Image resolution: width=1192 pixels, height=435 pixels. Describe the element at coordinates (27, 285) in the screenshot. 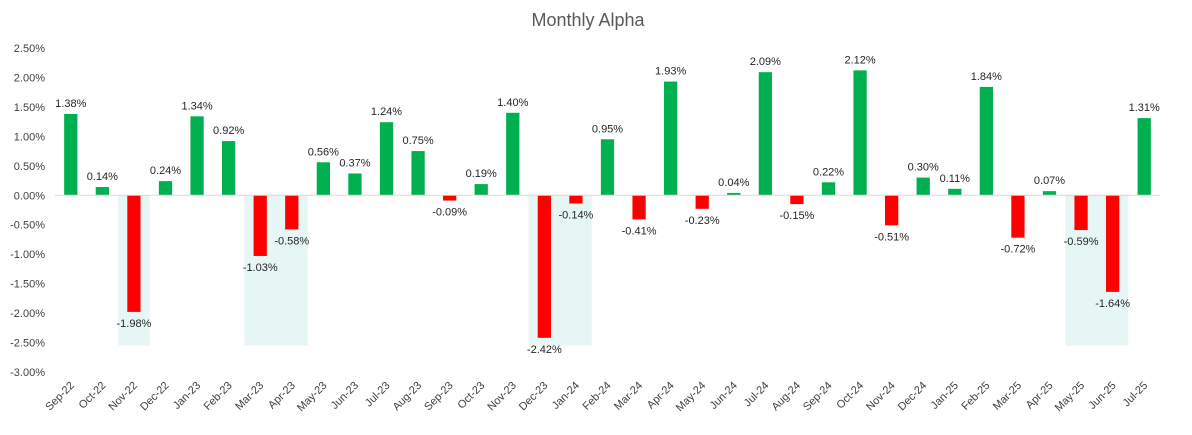

I see `y-tick-label: -1.50%` at that location.